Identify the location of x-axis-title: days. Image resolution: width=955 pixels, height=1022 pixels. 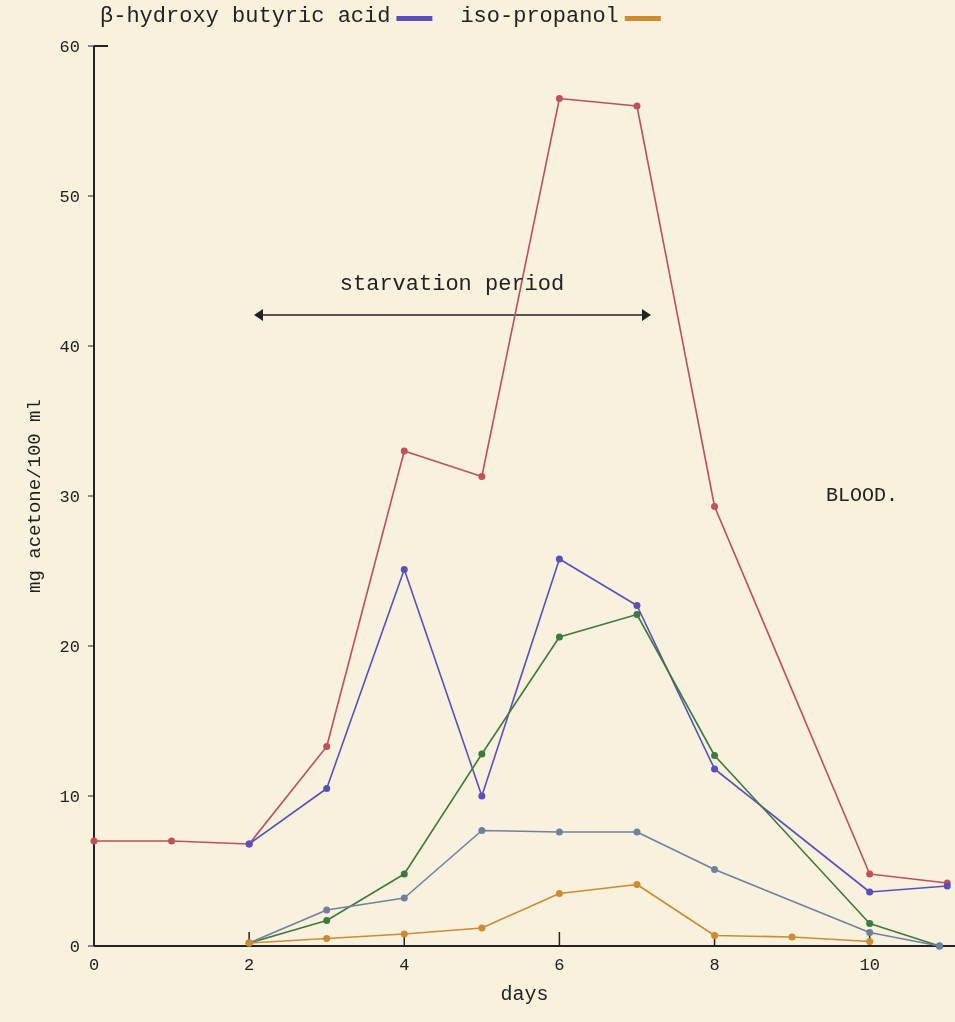
(524, 994).